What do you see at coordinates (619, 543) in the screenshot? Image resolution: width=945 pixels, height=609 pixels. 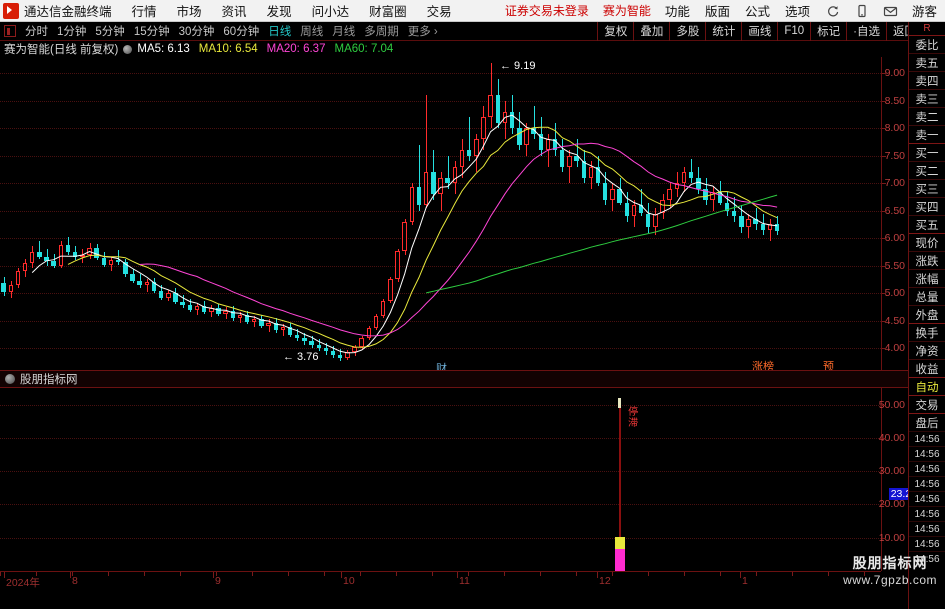 I see `indicator-bar-yellow` at bounding box center [619, 543].